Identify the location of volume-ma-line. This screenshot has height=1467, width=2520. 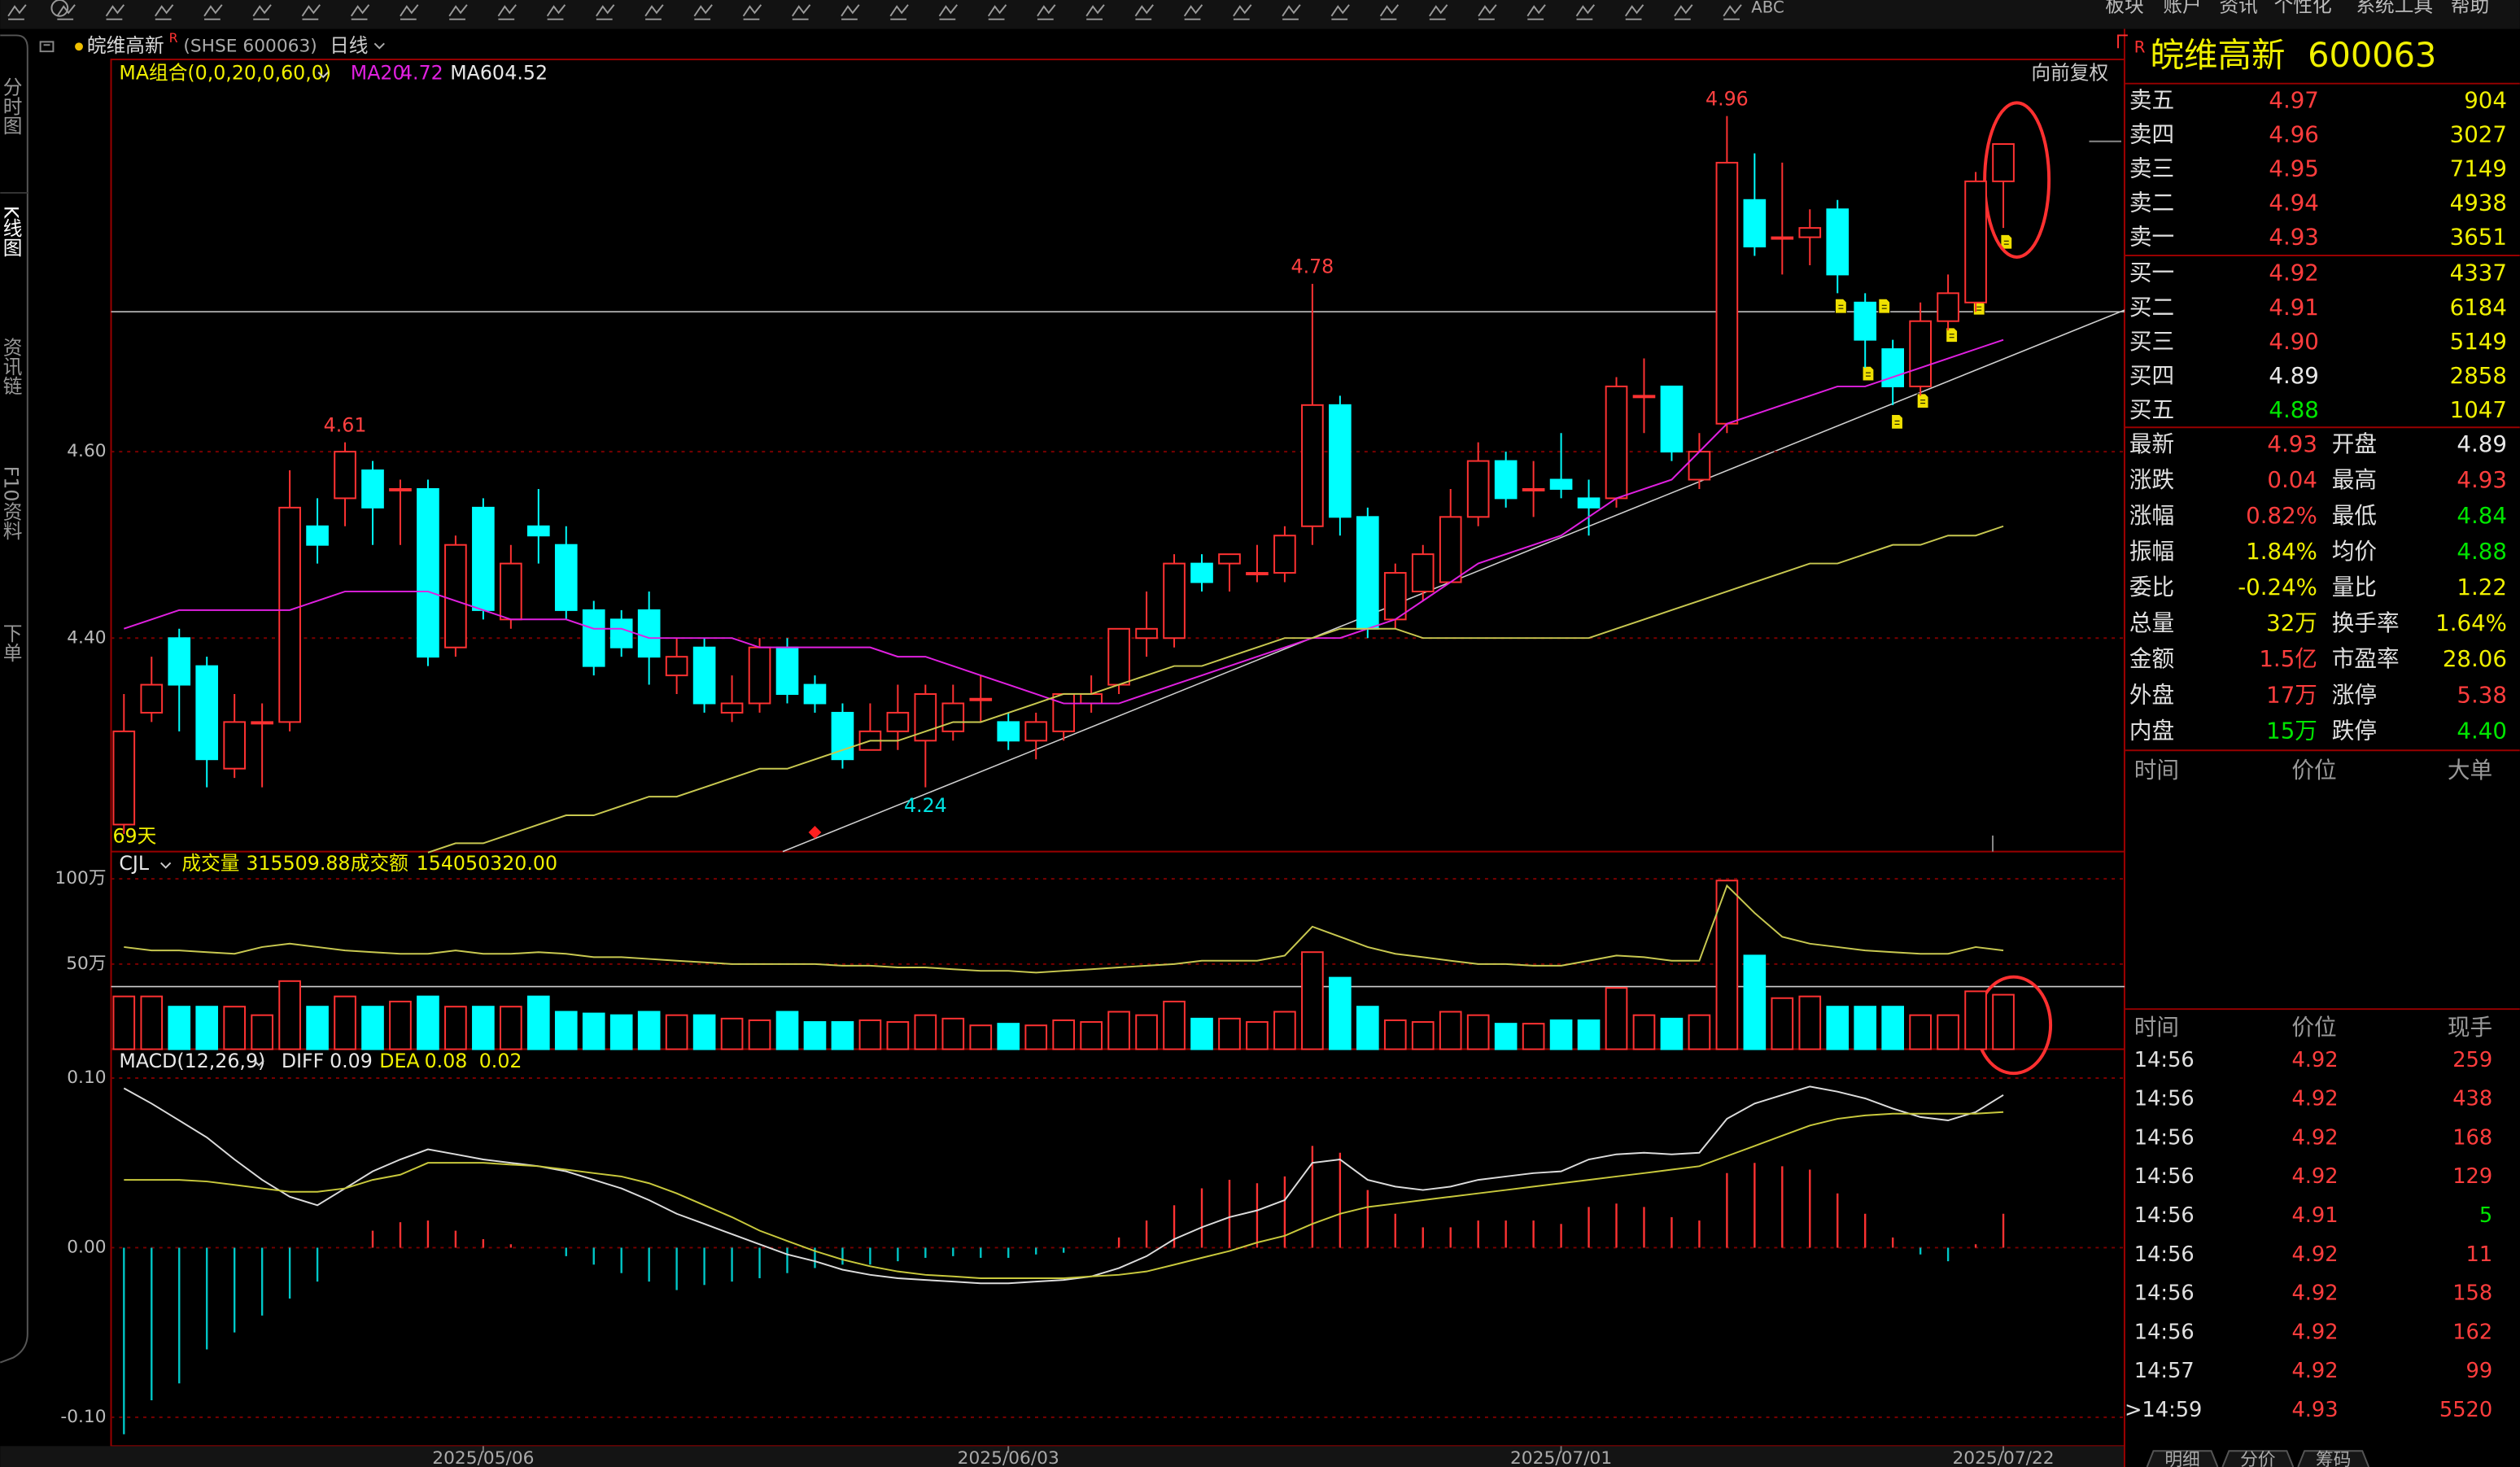
(1064, 929).